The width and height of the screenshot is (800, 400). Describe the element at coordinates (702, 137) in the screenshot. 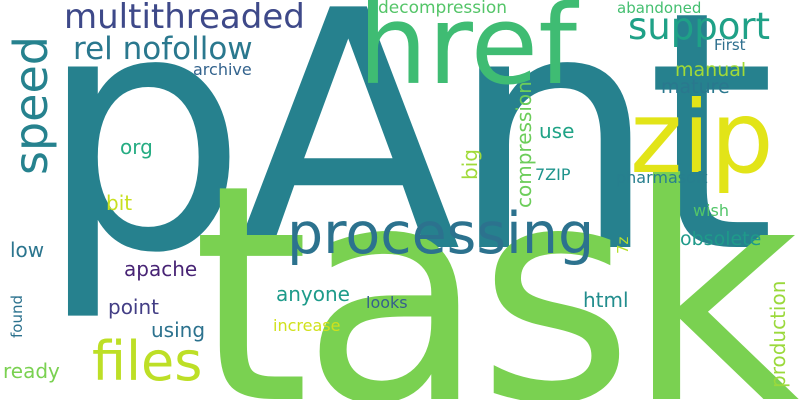

I see `word-zip: zip` at that location.